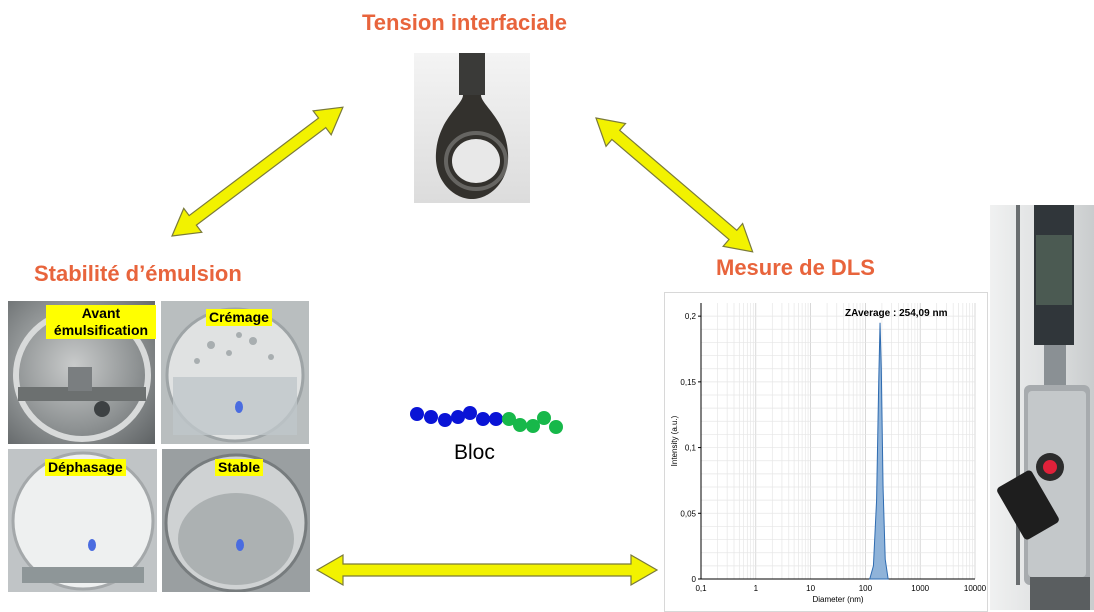 Image resolution: width=1094 pixels, height=612 pixels. Describe the element at coordinates (688, 513) in the screenshot. I see `y-tick-label: 0,05` at that location.